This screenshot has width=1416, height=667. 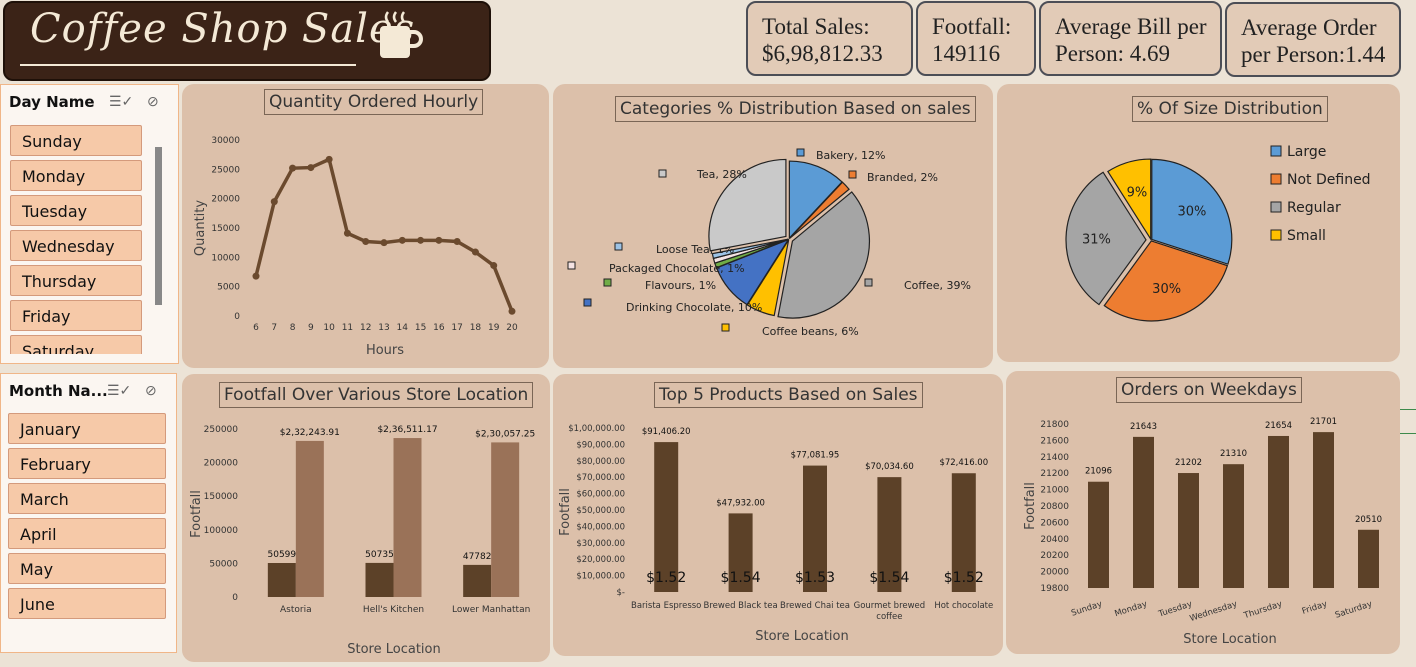 What do you see at coordinates (225, 258) in the screenshot?
I see `y-tick-label: 10000` at bounding box center [225, 258].